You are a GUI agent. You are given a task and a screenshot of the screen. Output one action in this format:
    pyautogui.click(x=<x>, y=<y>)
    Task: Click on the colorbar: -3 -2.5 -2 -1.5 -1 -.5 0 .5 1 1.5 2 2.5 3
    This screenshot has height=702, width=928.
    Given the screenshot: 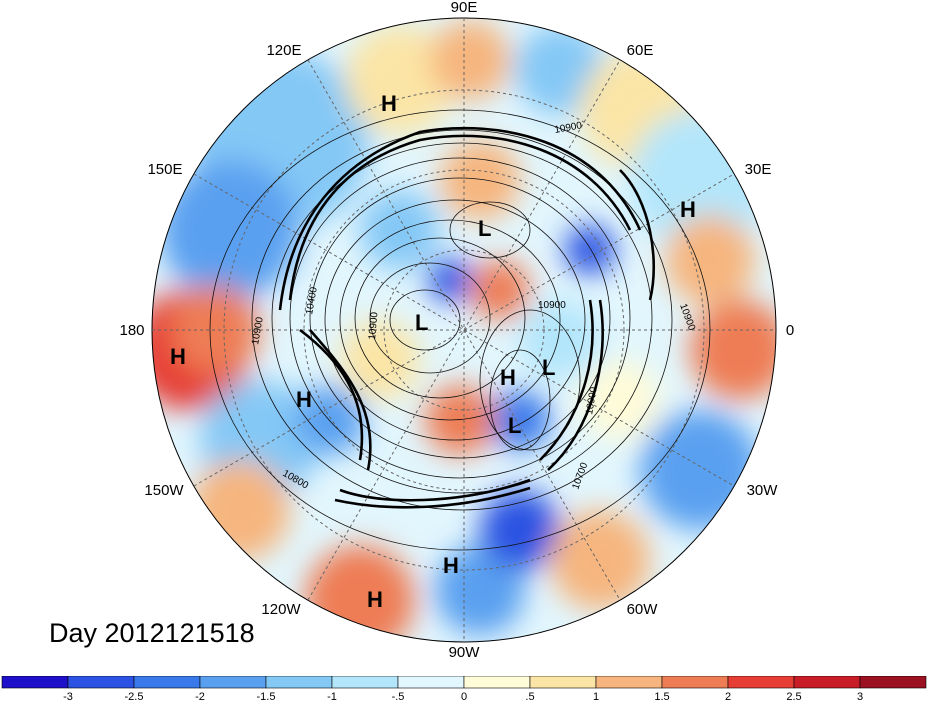 What is the action you would take?
    pyautogui.click(x=464, y=689)
    